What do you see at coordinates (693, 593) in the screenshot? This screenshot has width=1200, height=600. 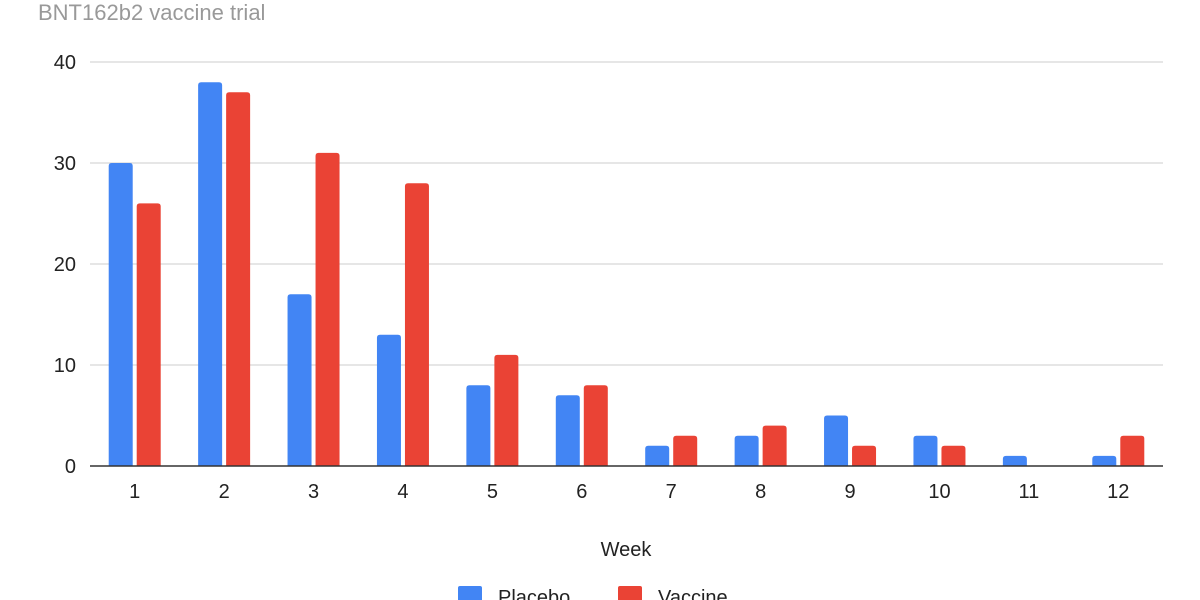 I see `legend-label-vaccine: Vaccine` at bounding box center [693, 593].